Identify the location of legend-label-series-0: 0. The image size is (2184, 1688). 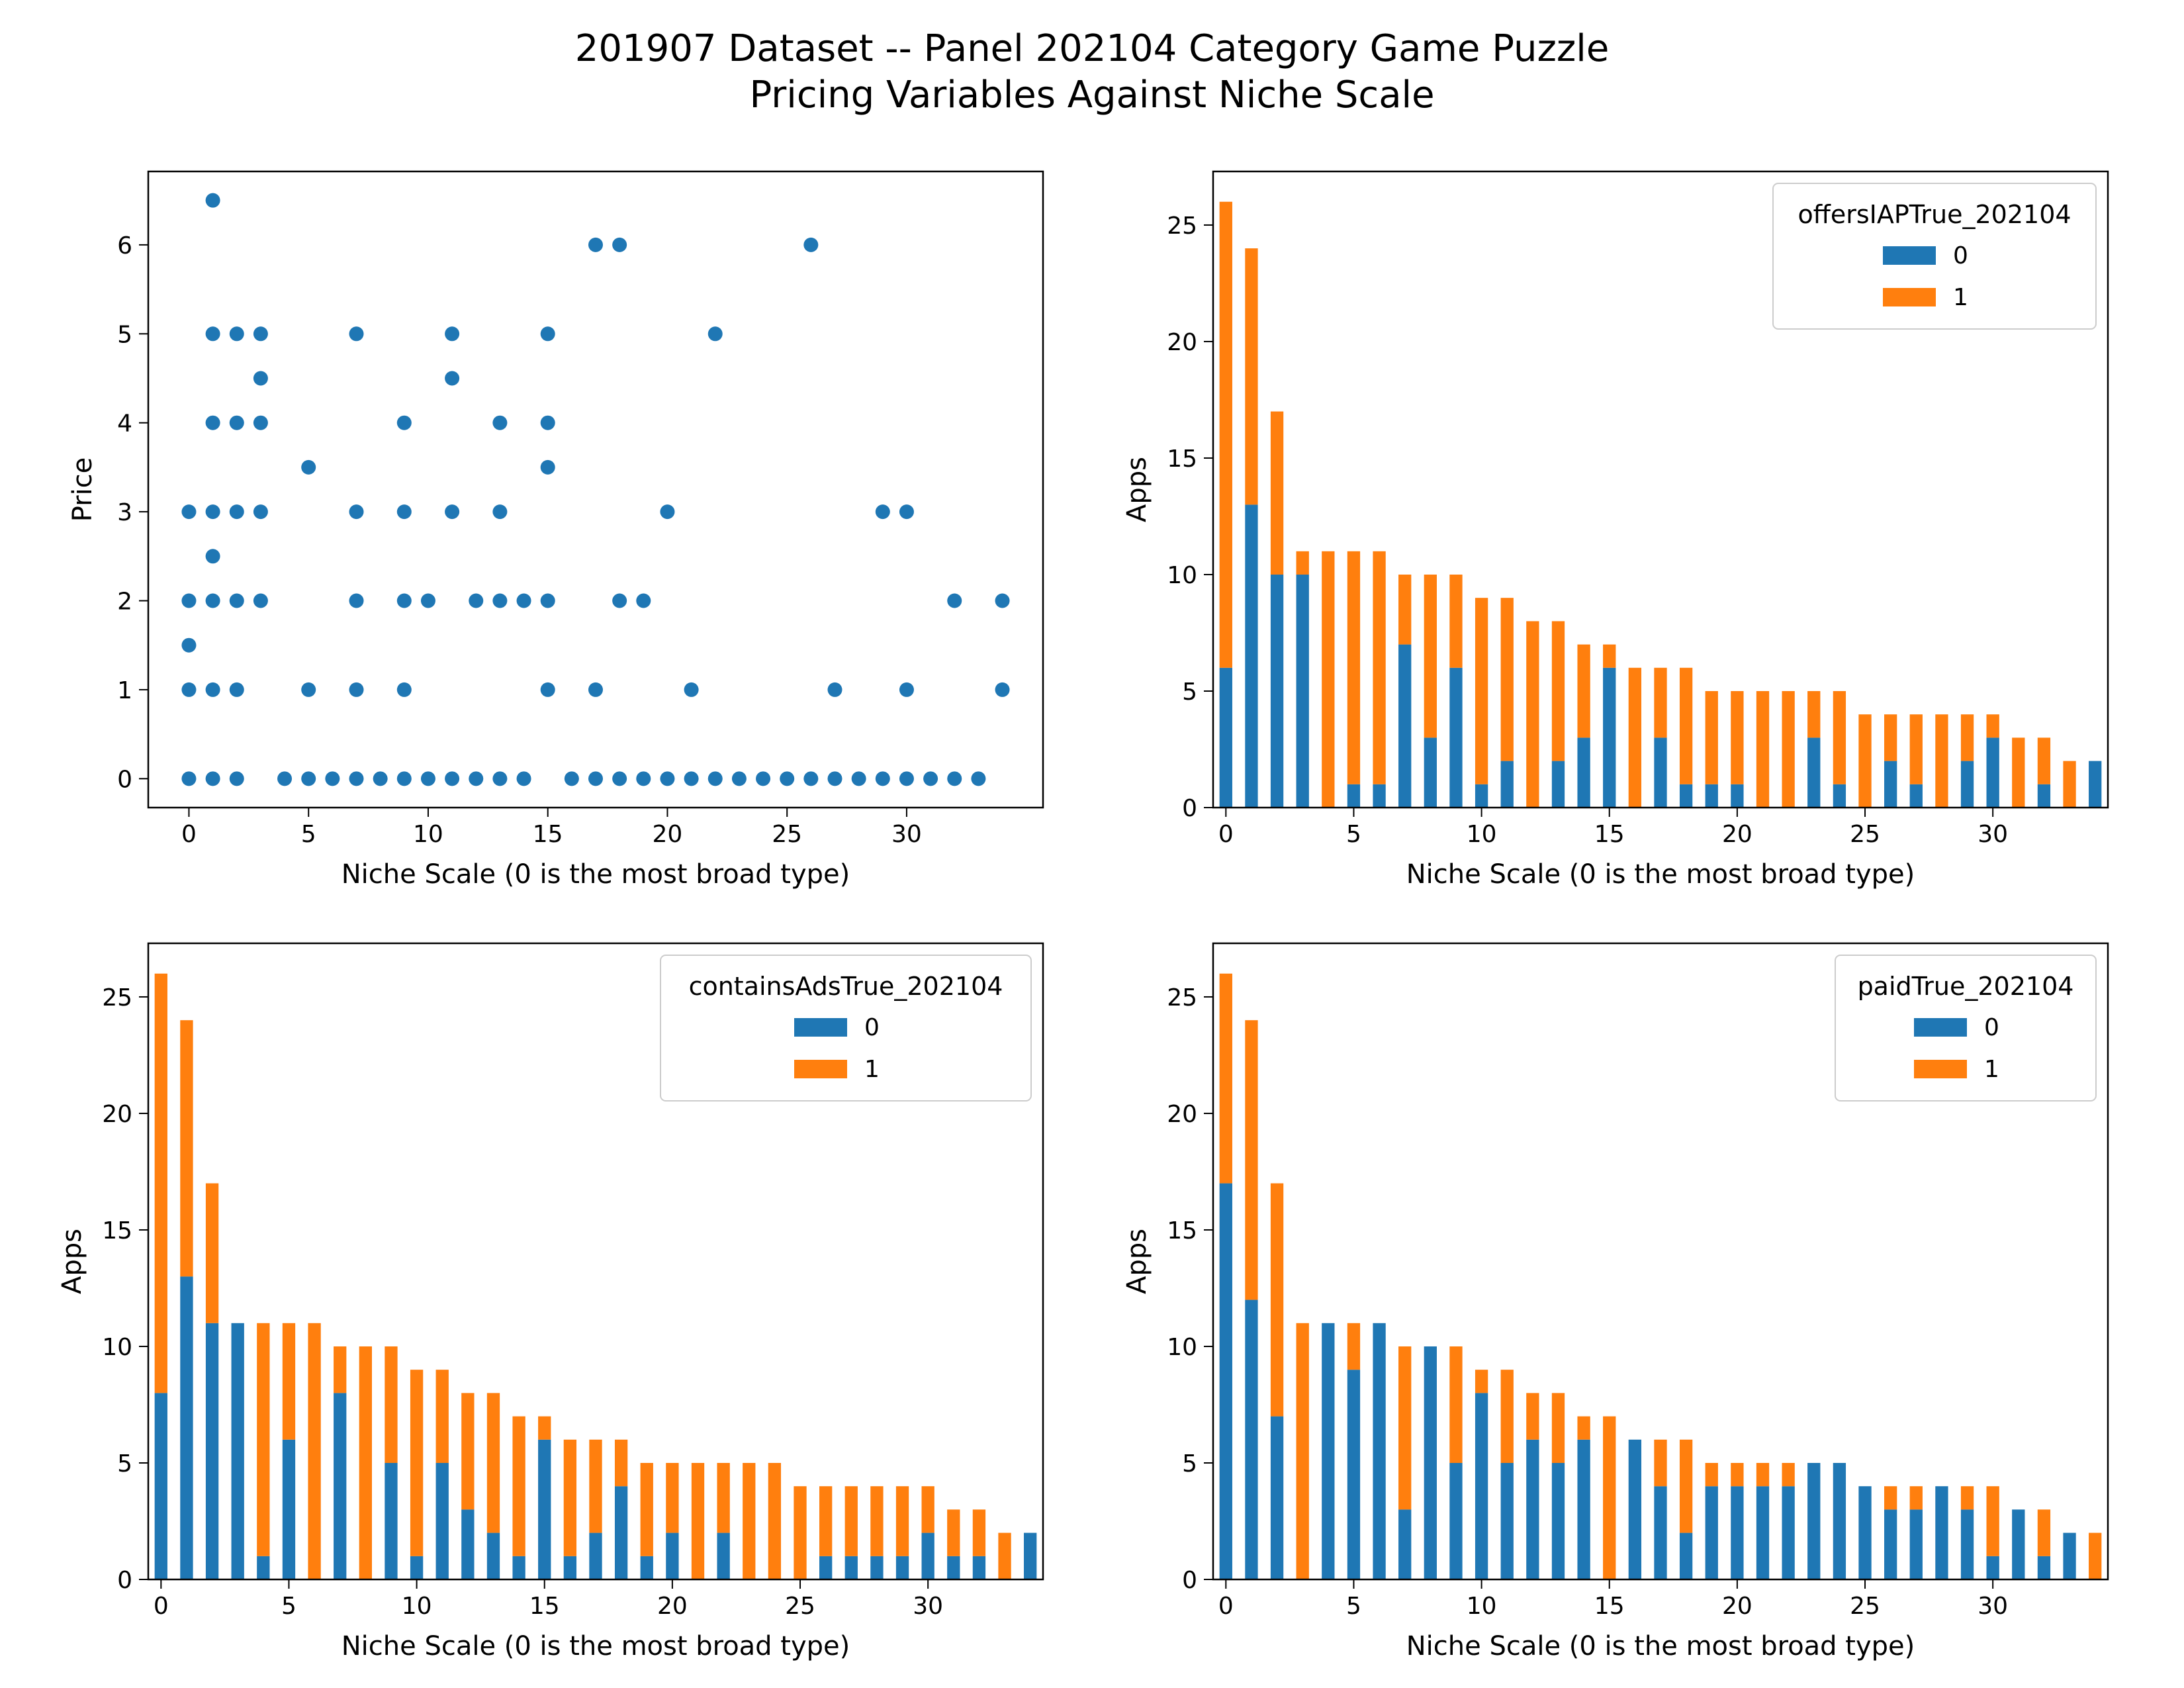
(1991, 1027).